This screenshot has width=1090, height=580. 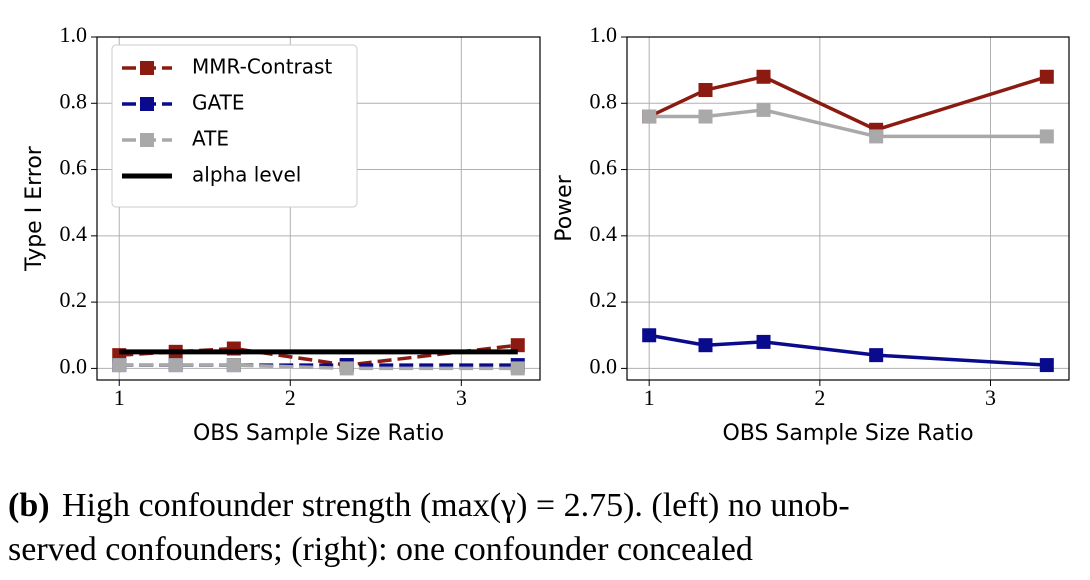 What do you see at coordinates (262, 67) in the screenshot?
I see `legend-label: MMR-Contrast` at bounding box center [262, 67].